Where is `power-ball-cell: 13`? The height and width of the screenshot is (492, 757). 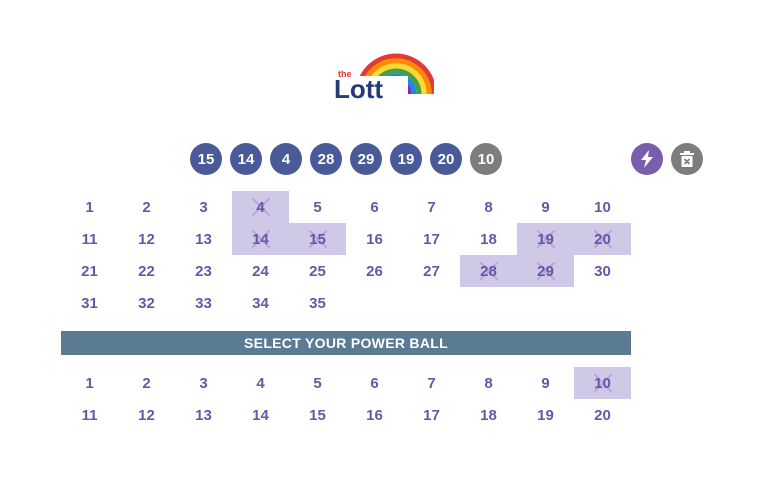 power-ball-cell: 13 is located at coordinates (203, 415).